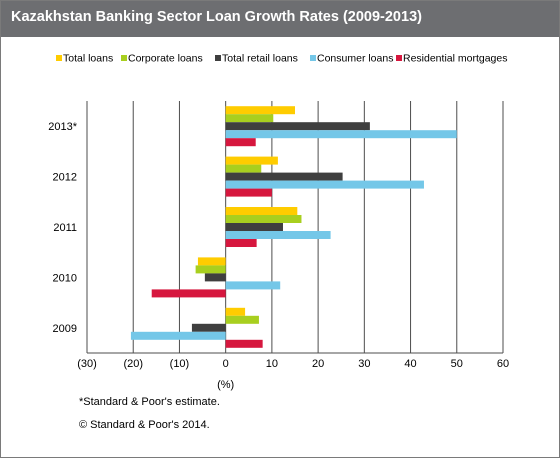 The image size is (560, 458). What do you see at coordinates (87, 364) in the screenshot?
I see `x-tick-label: (30)` at bounding box center [87, 364].